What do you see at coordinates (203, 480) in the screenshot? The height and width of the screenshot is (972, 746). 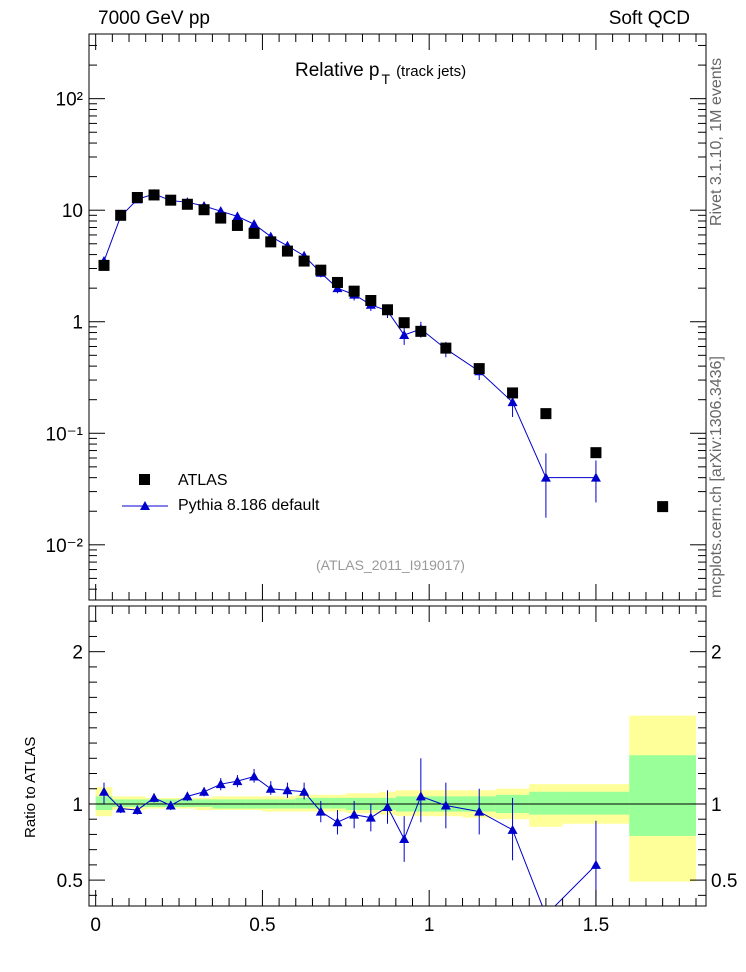 I see `legend-atlas-label: ATLAS` at bounding box center [203, 480].